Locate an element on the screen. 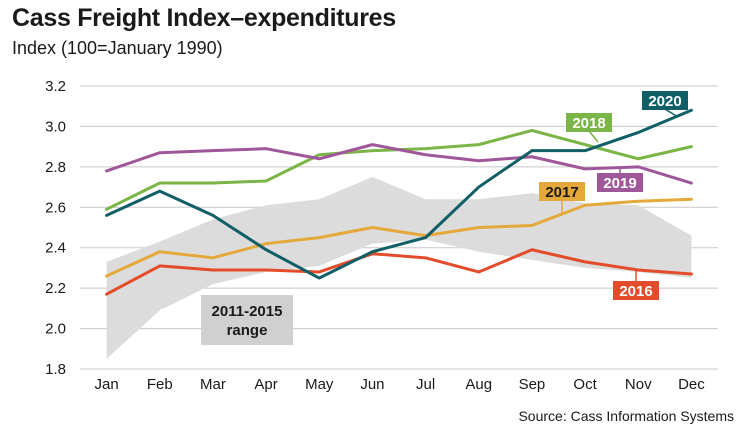  series-label-2019: 2019 is located at coordinates (619, 183).